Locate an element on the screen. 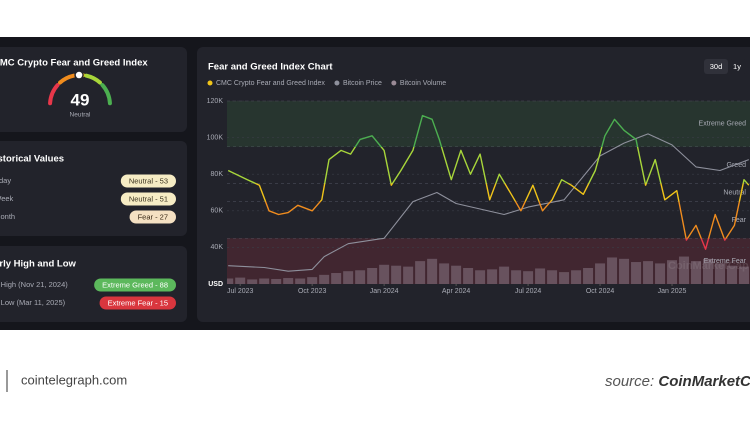 The width and height of the screenshot is (750, 430). zone-label: Extreme Greed is located at coordinates (723, 124).